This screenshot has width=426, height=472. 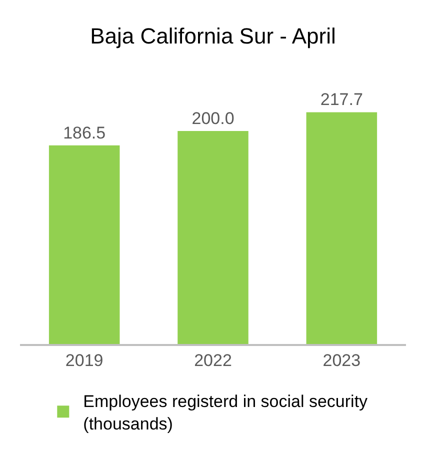 I want to click on x-tick-label: 2019, so click(x=84, y=360).